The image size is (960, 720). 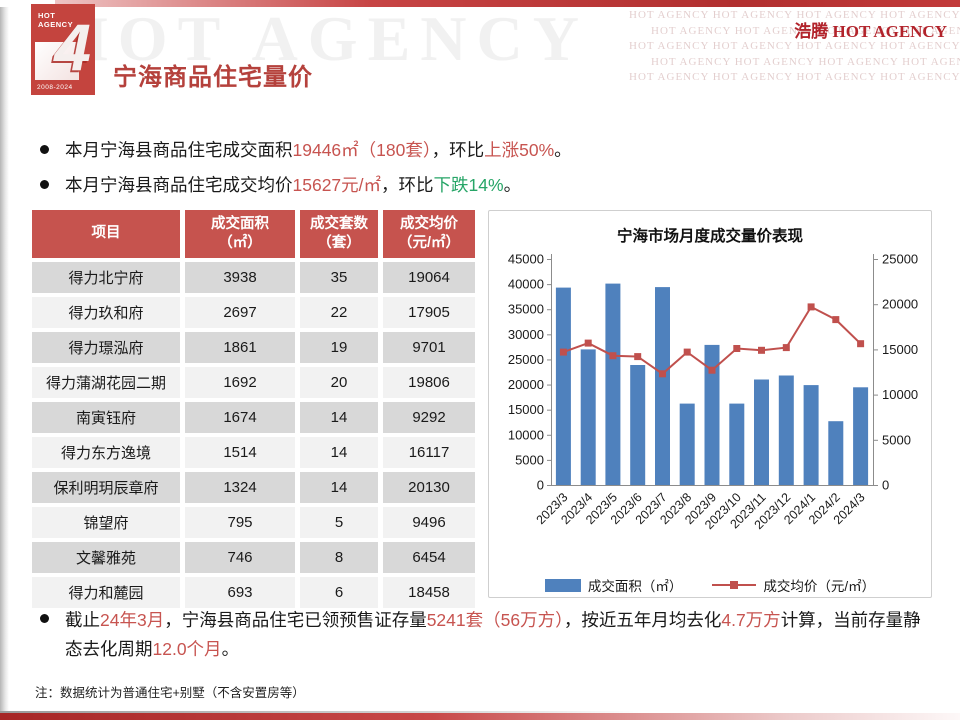 I want to click on bar-2023/3, so click(x=563, y=386).